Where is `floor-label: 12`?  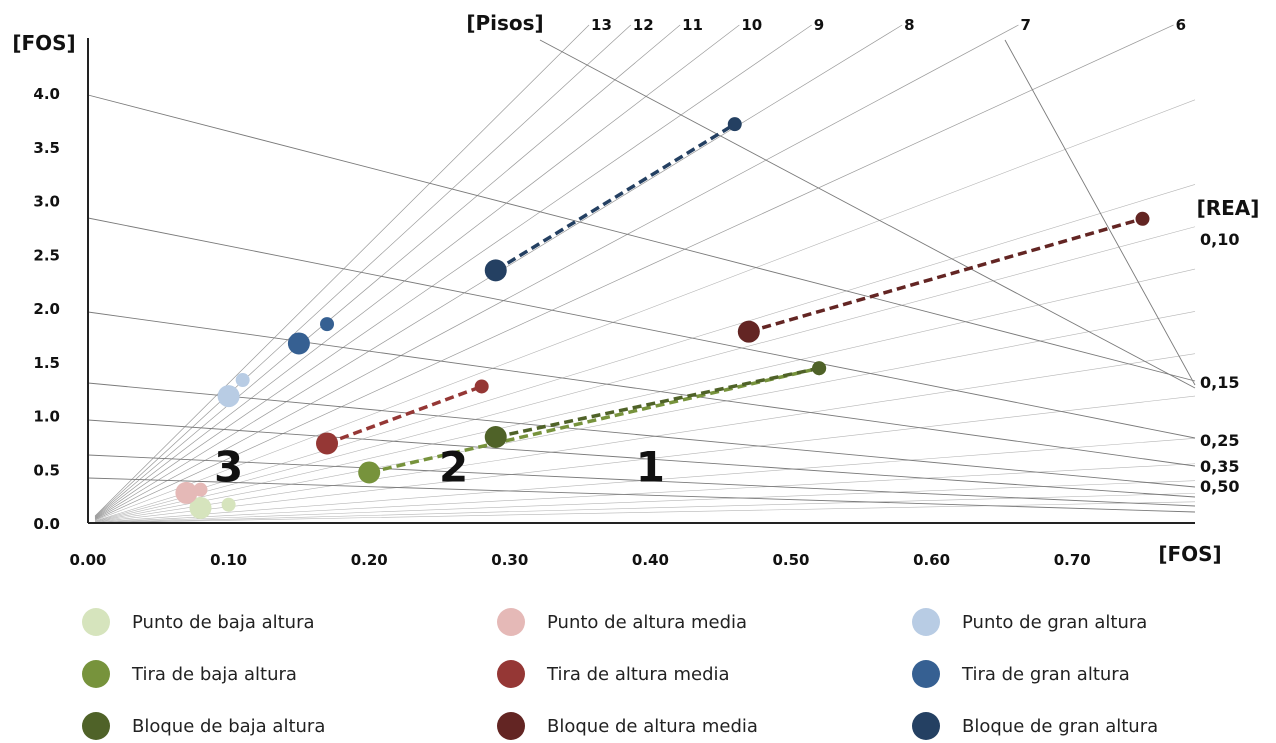 floor-label: 12 is located at coordinates (643, 25).